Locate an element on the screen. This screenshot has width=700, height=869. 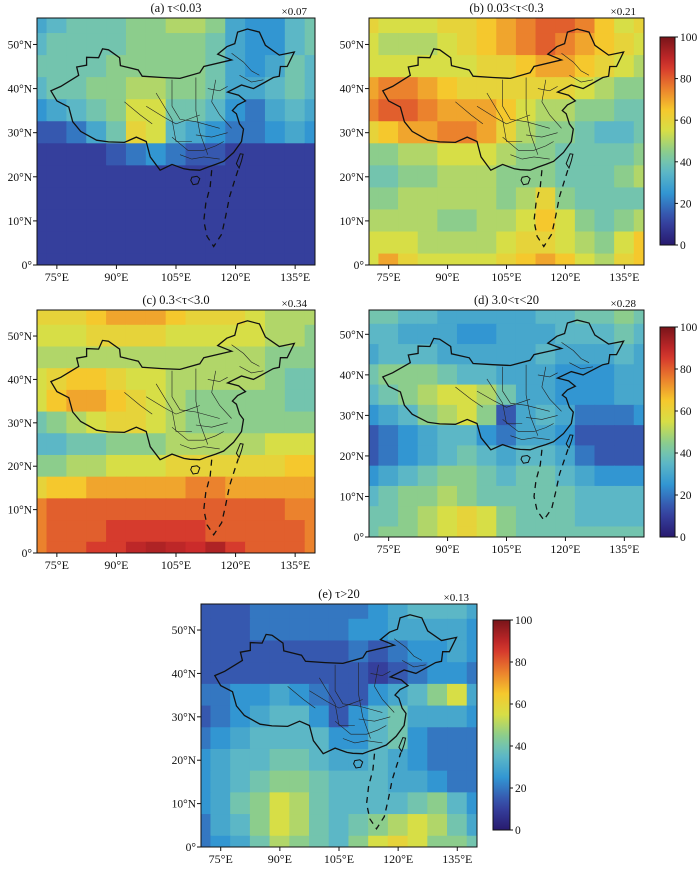
scale-annotation: ×0.07 is located at coordinates (295, 12).